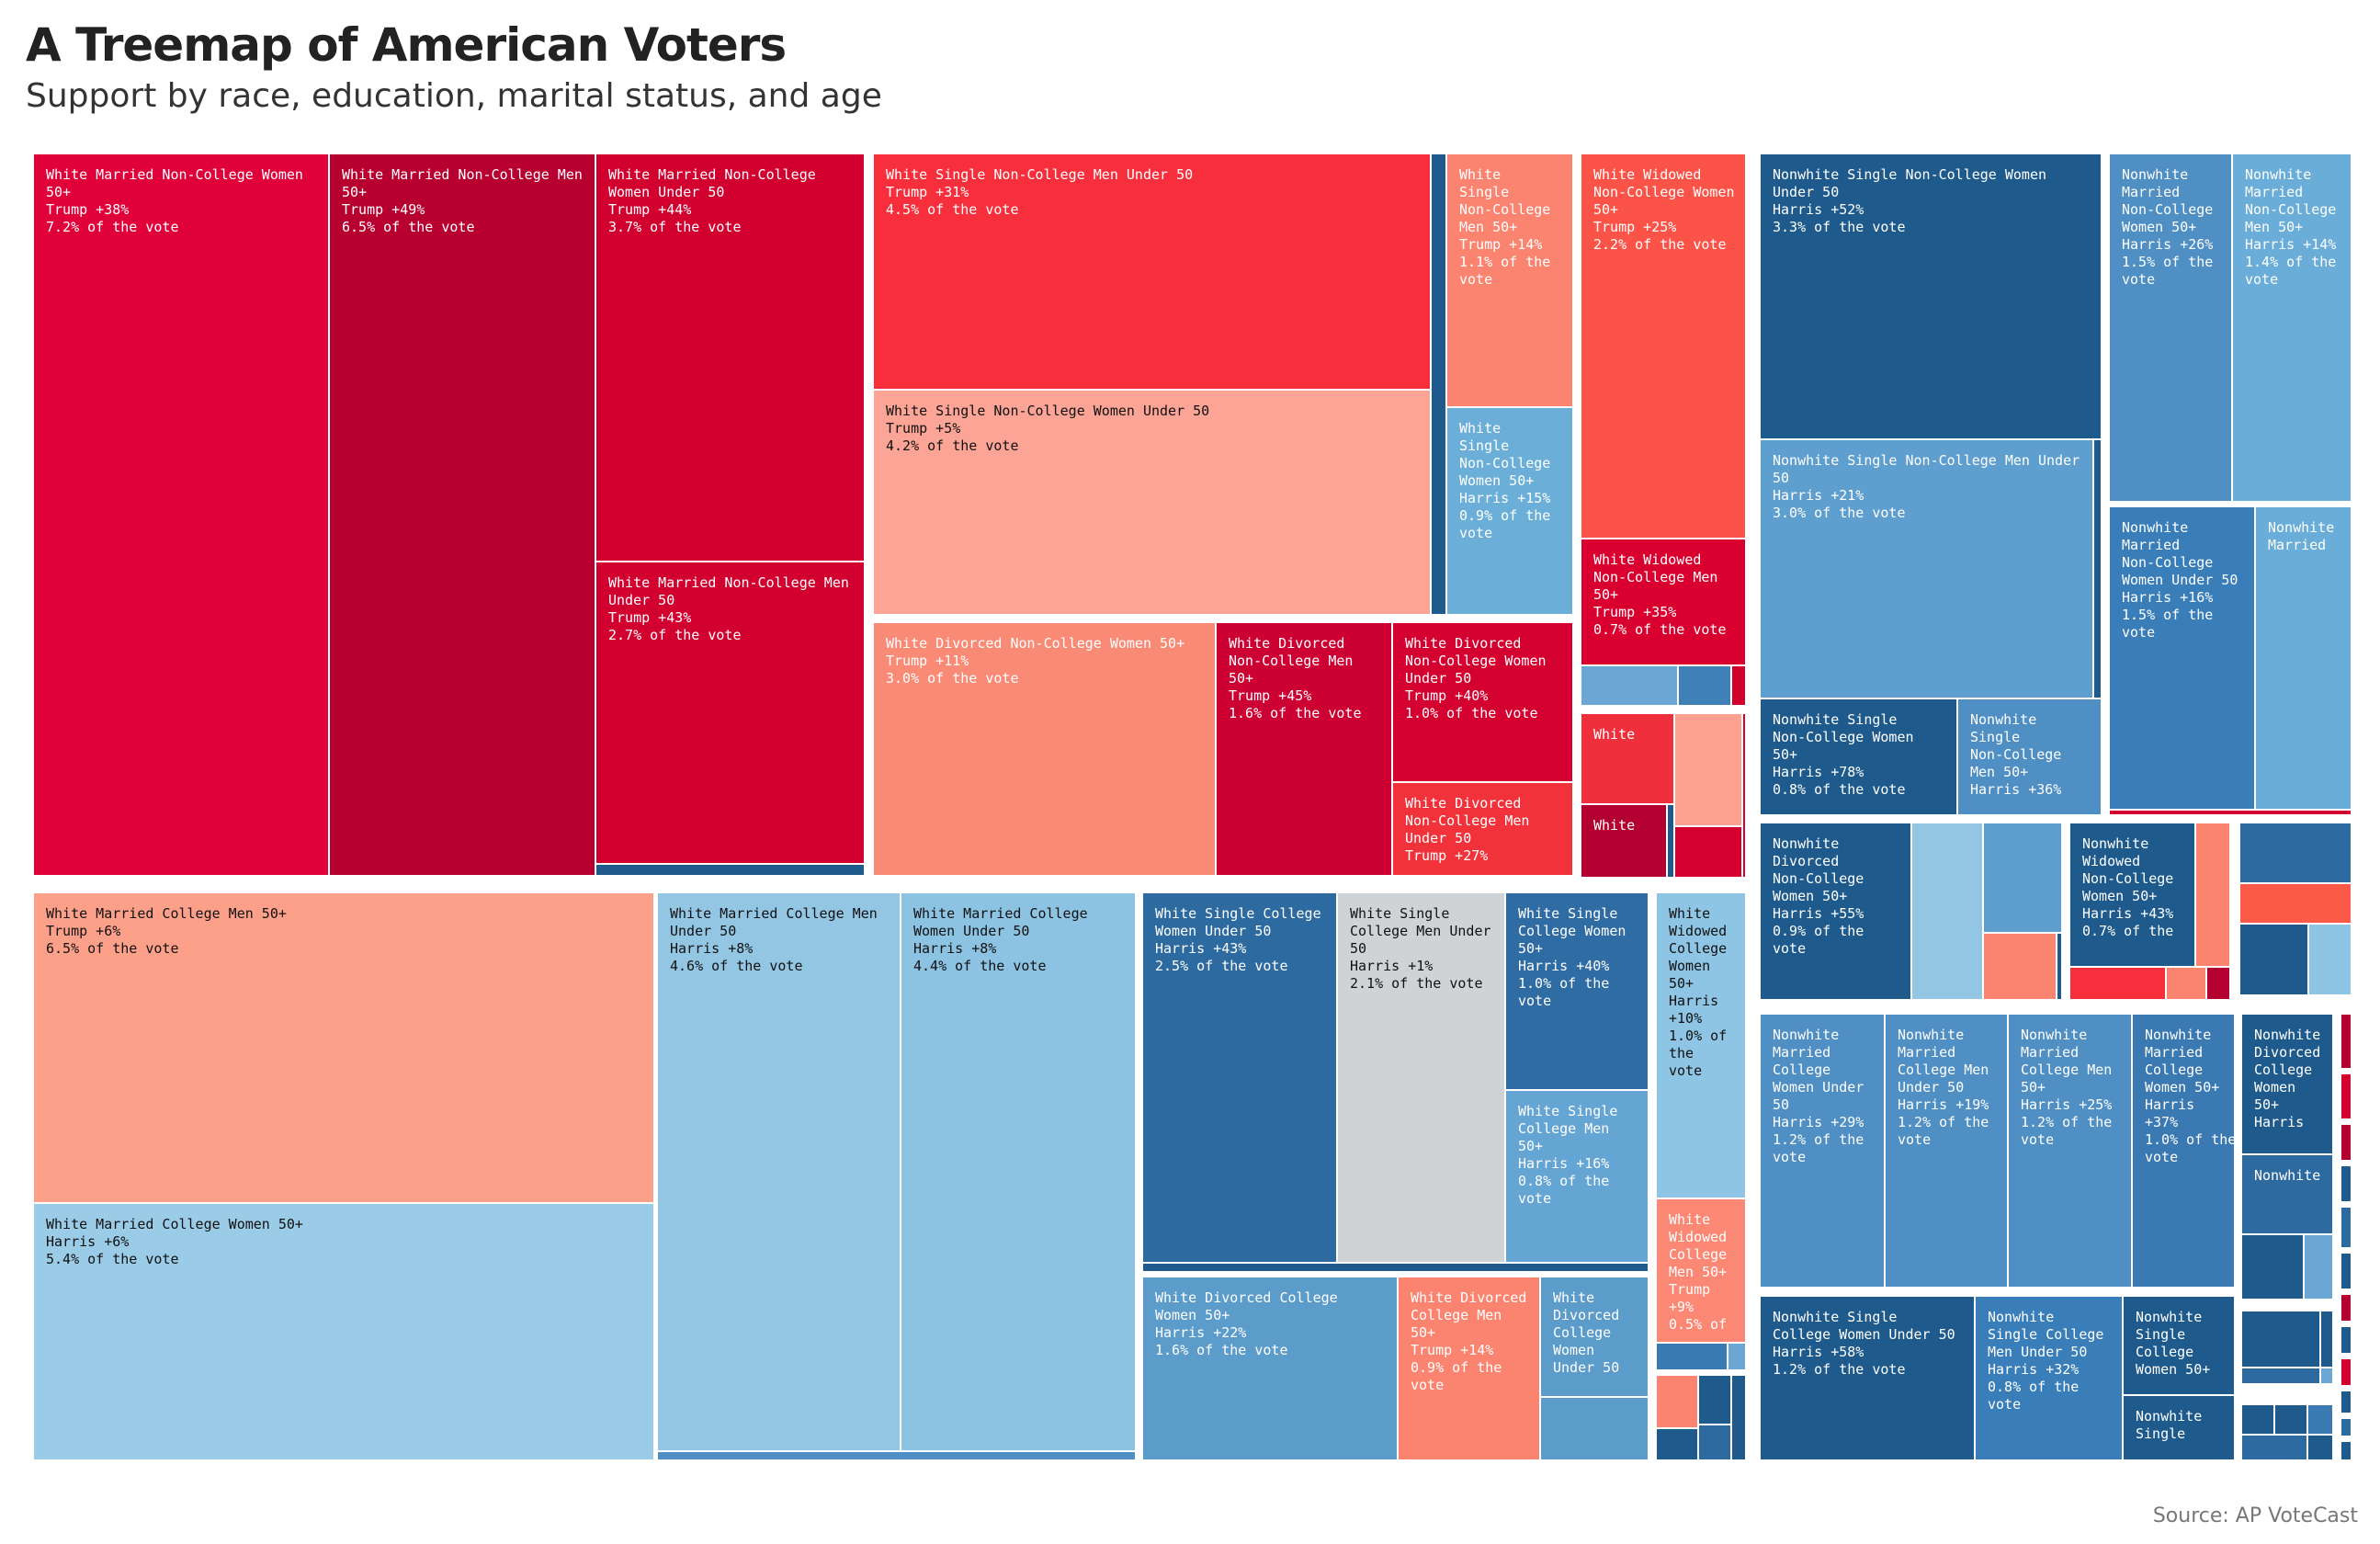 Image resolution: width=2380 pixels, height=1544 pixels. I want to click on treemap-cell-label: Trump +38%, so click(87, 210).